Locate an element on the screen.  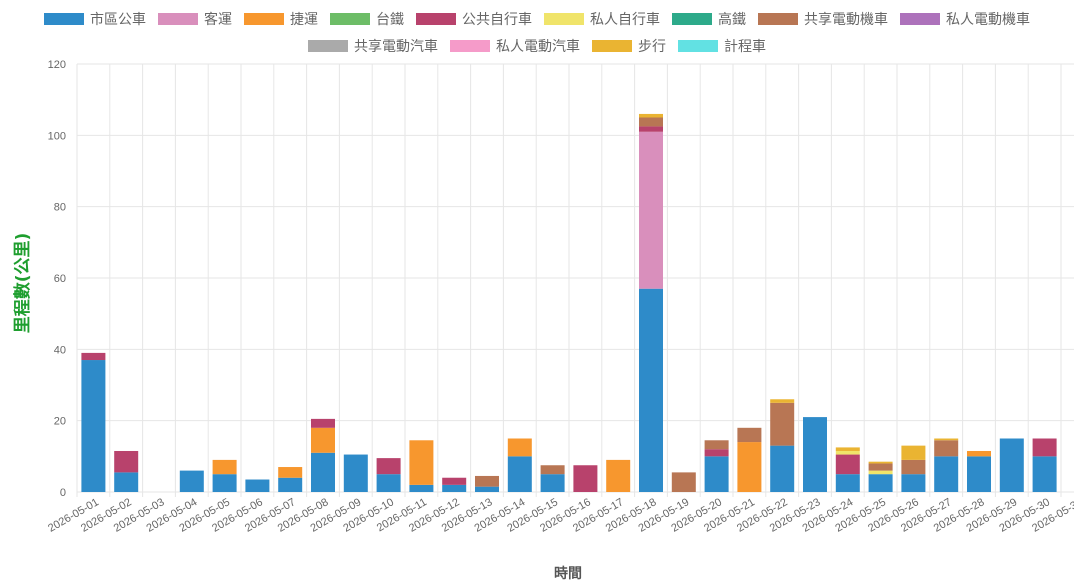
y-tick-label: 100 is located at coordinates (57, 136).